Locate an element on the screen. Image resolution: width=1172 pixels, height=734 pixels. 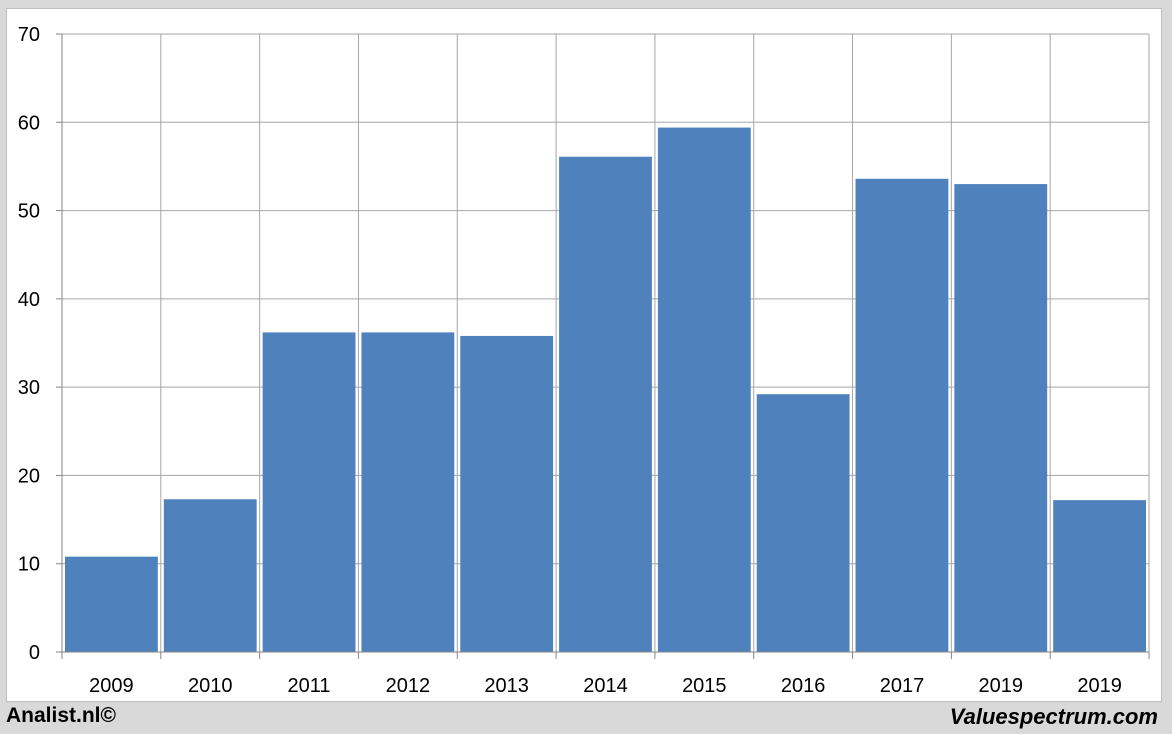
y-tick-label: 50 is located at coordinates (29, 212).